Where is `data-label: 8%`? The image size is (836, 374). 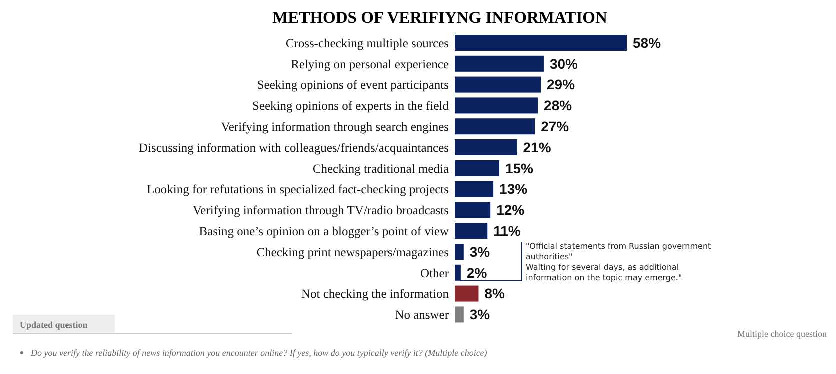
data-label: 8% is located at coordinates (495, 294).